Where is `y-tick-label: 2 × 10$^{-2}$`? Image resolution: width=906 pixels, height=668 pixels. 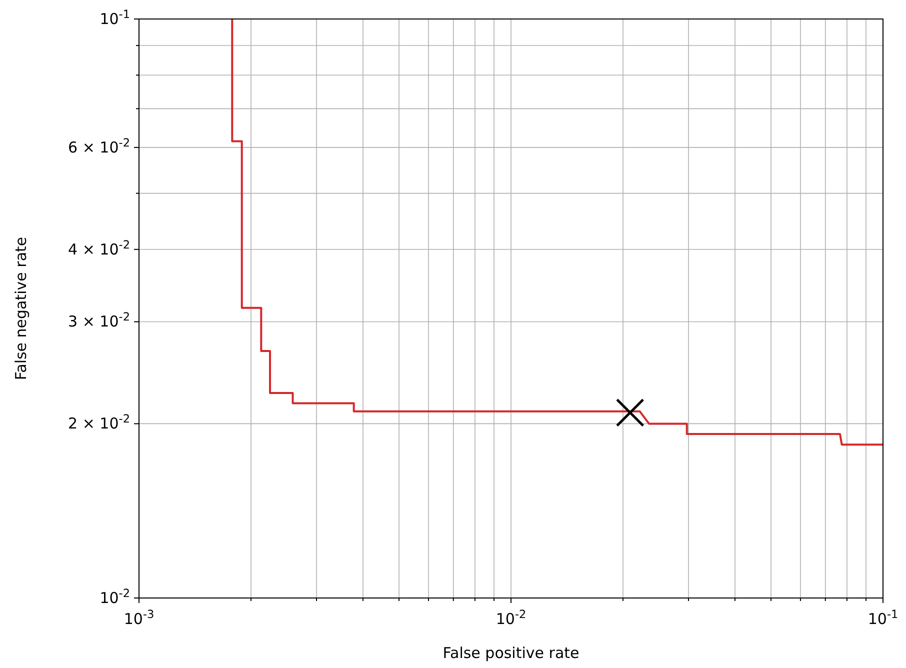
y-tick-label: 2 × 10$^{-2}$ is located at coordinates (99, 422).